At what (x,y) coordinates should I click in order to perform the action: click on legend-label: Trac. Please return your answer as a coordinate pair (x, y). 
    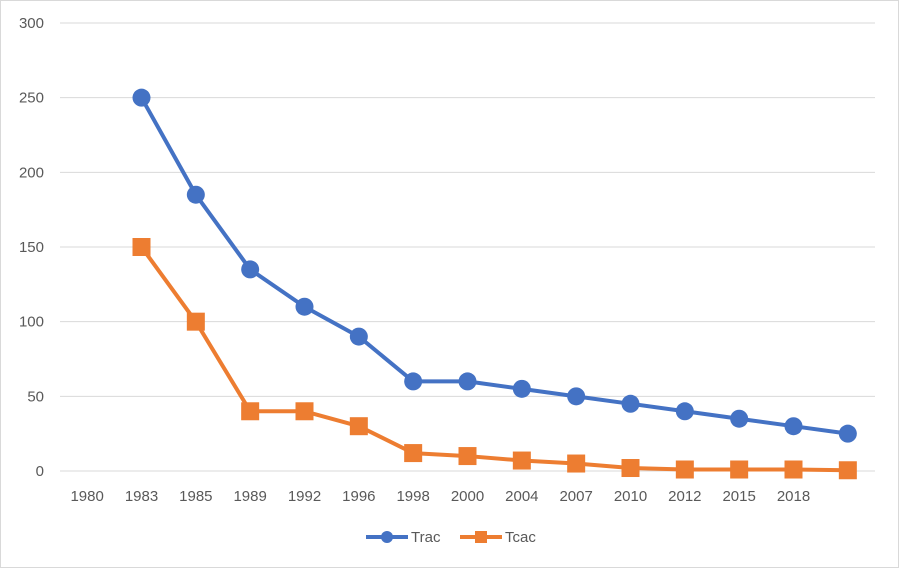
    Looking at the image, I should click on (426, 537).